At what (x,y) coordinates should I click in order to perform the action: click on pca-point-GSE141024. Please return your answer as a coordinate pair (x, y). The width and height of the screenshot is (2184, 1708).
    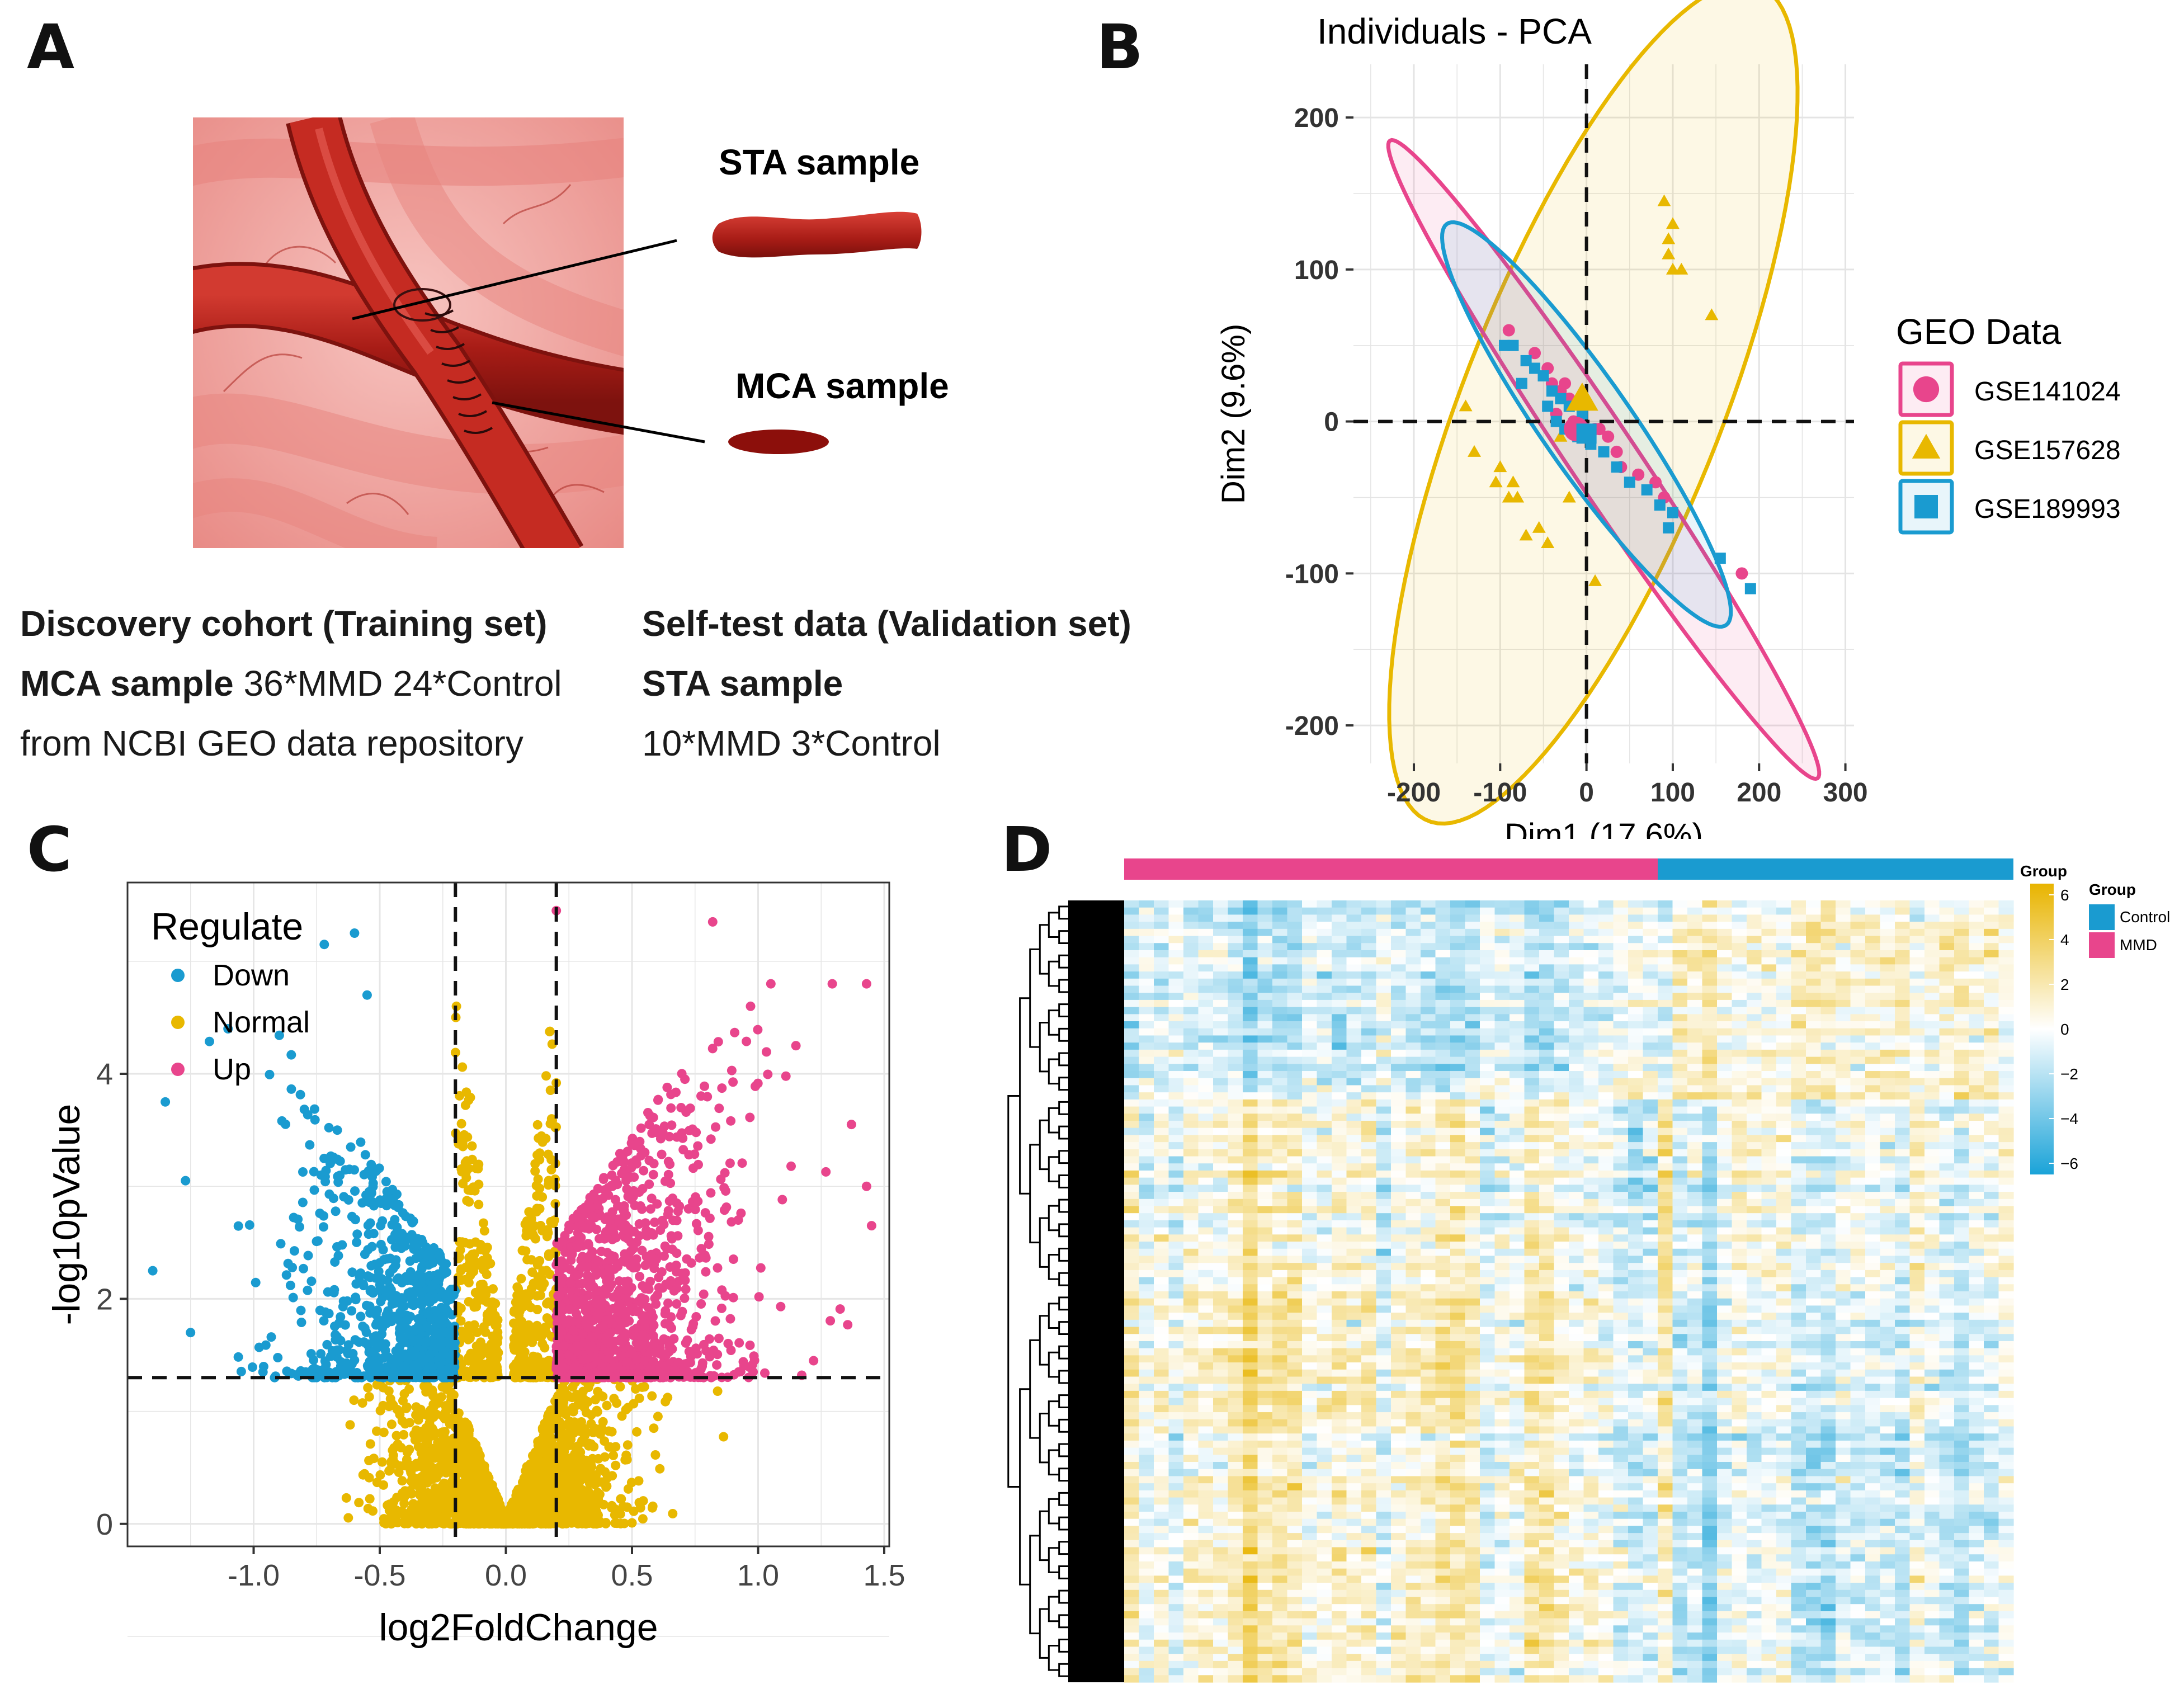
    Looking at the image, I should click on (1741, 573).